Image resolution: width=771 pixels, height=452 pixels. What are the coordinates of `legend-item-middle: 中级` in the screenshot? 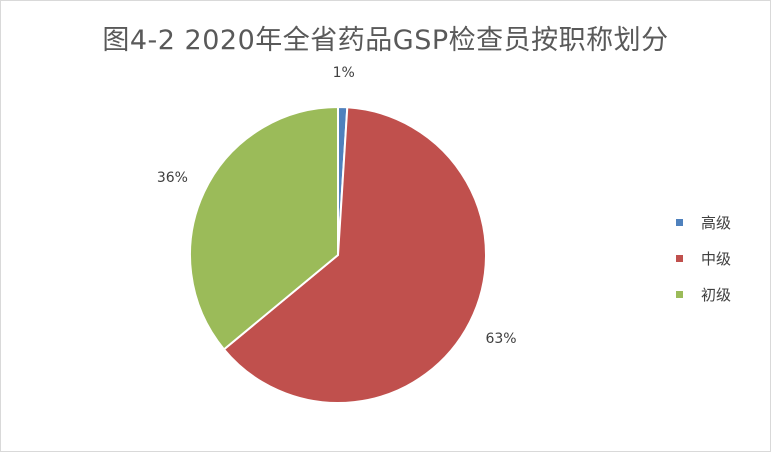 It's located at (703, 258).